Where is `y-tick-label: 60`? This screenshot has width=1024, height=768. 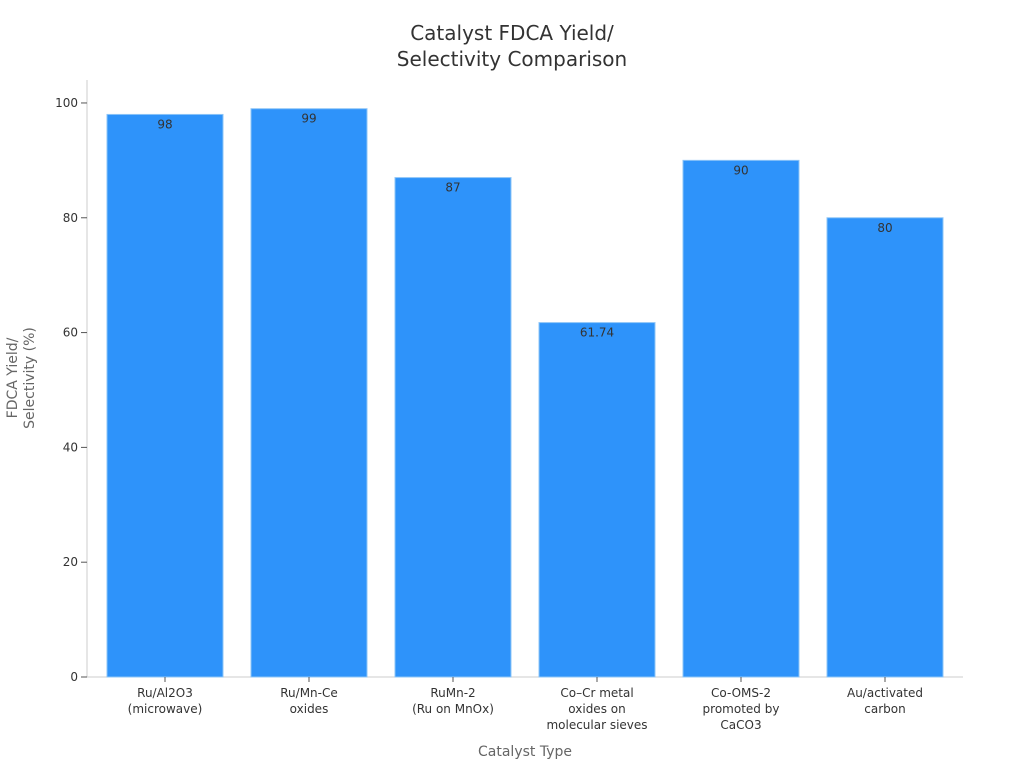 y-tick-label: 60 is located at coordinates (70, 333).